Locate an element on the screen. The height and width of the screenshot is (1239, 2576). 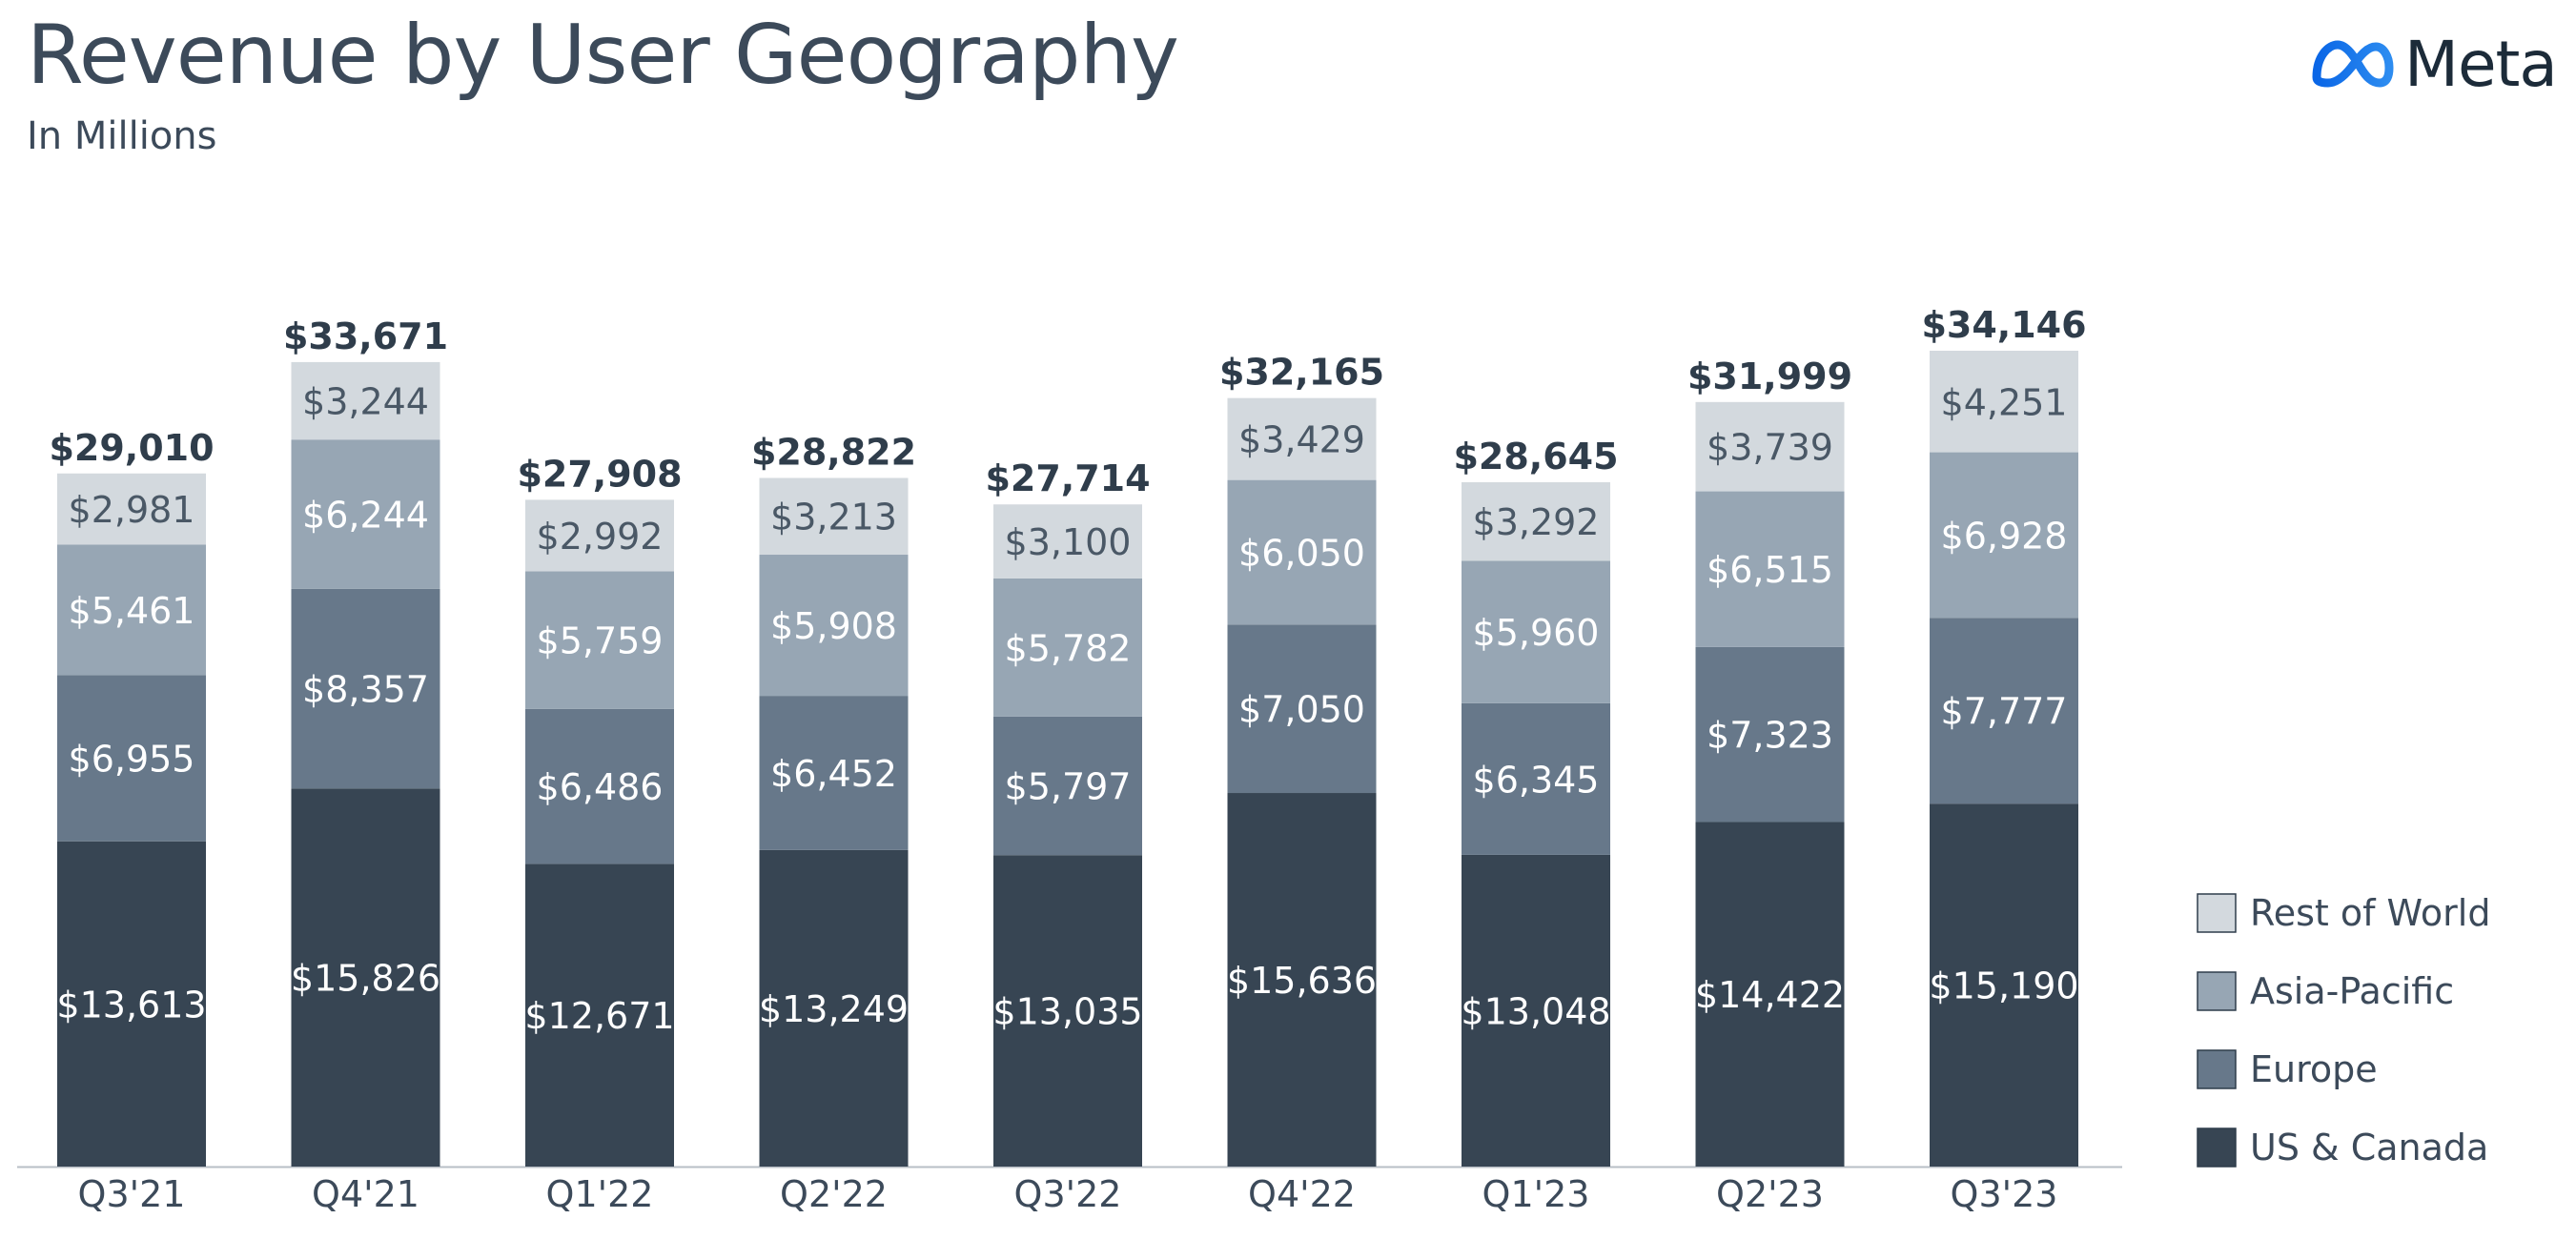
segment-value-label: $6,244 is located at coordinates (365, 515).